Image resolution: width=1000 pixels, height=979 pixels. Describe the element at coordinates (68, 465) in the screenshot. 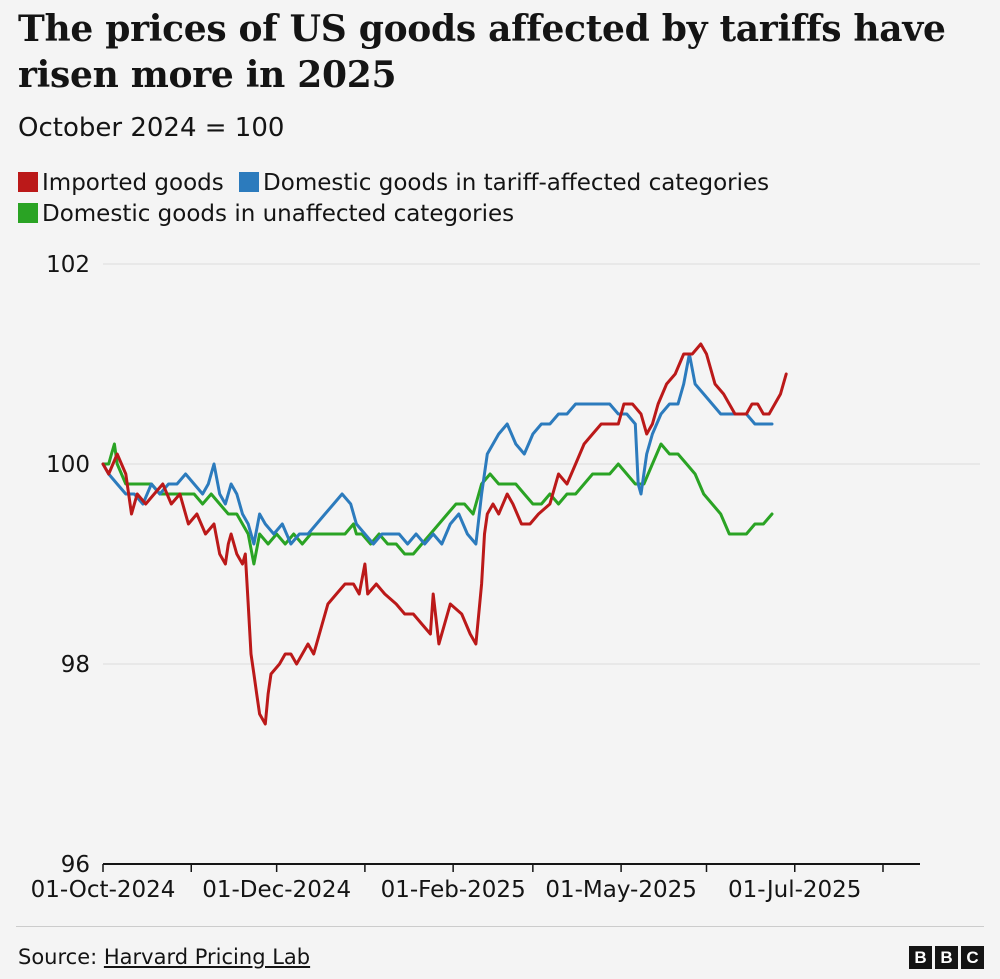

I see `y-tick-label: 100` at that location.